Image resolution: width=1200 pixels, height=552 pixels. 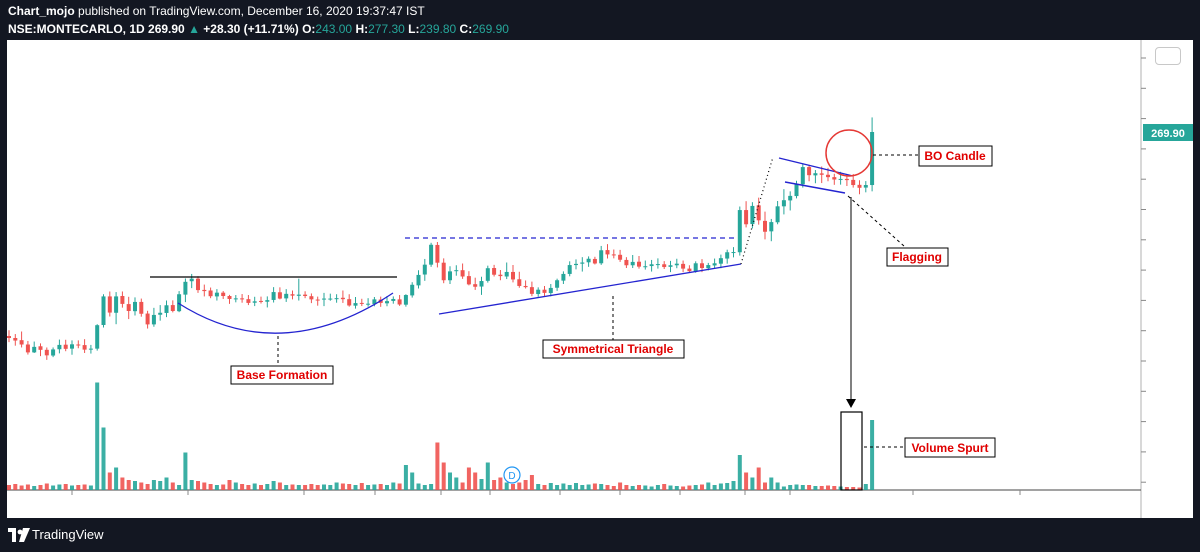 What do you see at coordinates (590, 289) in the screenshot?
I see `triangle-bottom-line` at bounding box center [590, 289].